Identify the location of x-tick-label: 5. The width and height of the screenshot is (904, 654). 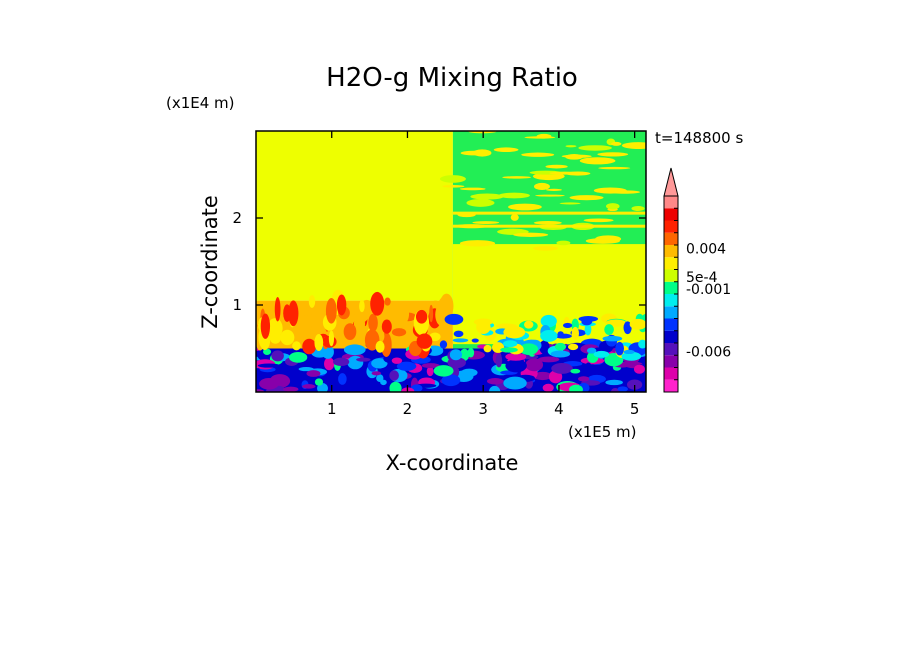
(635, 409).